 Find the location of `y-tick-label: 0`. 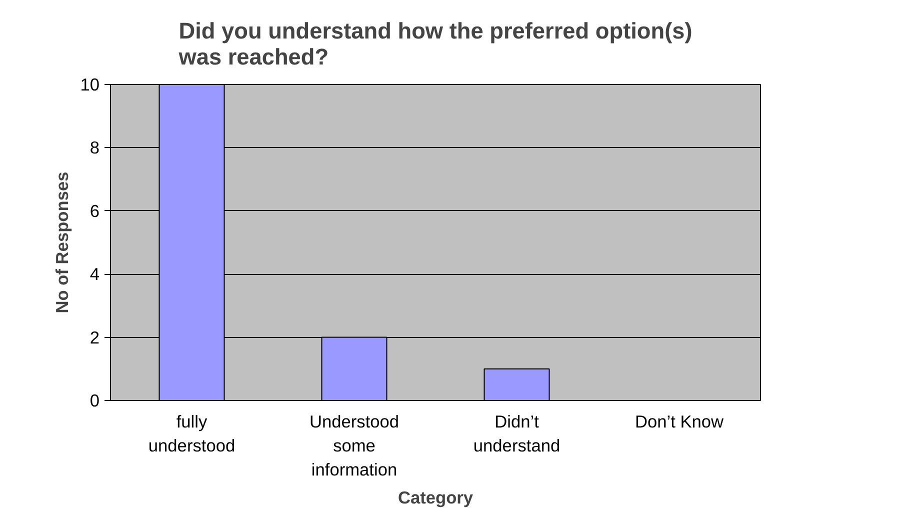

y-tick-label: 0 is located at coordinates (95, 400).